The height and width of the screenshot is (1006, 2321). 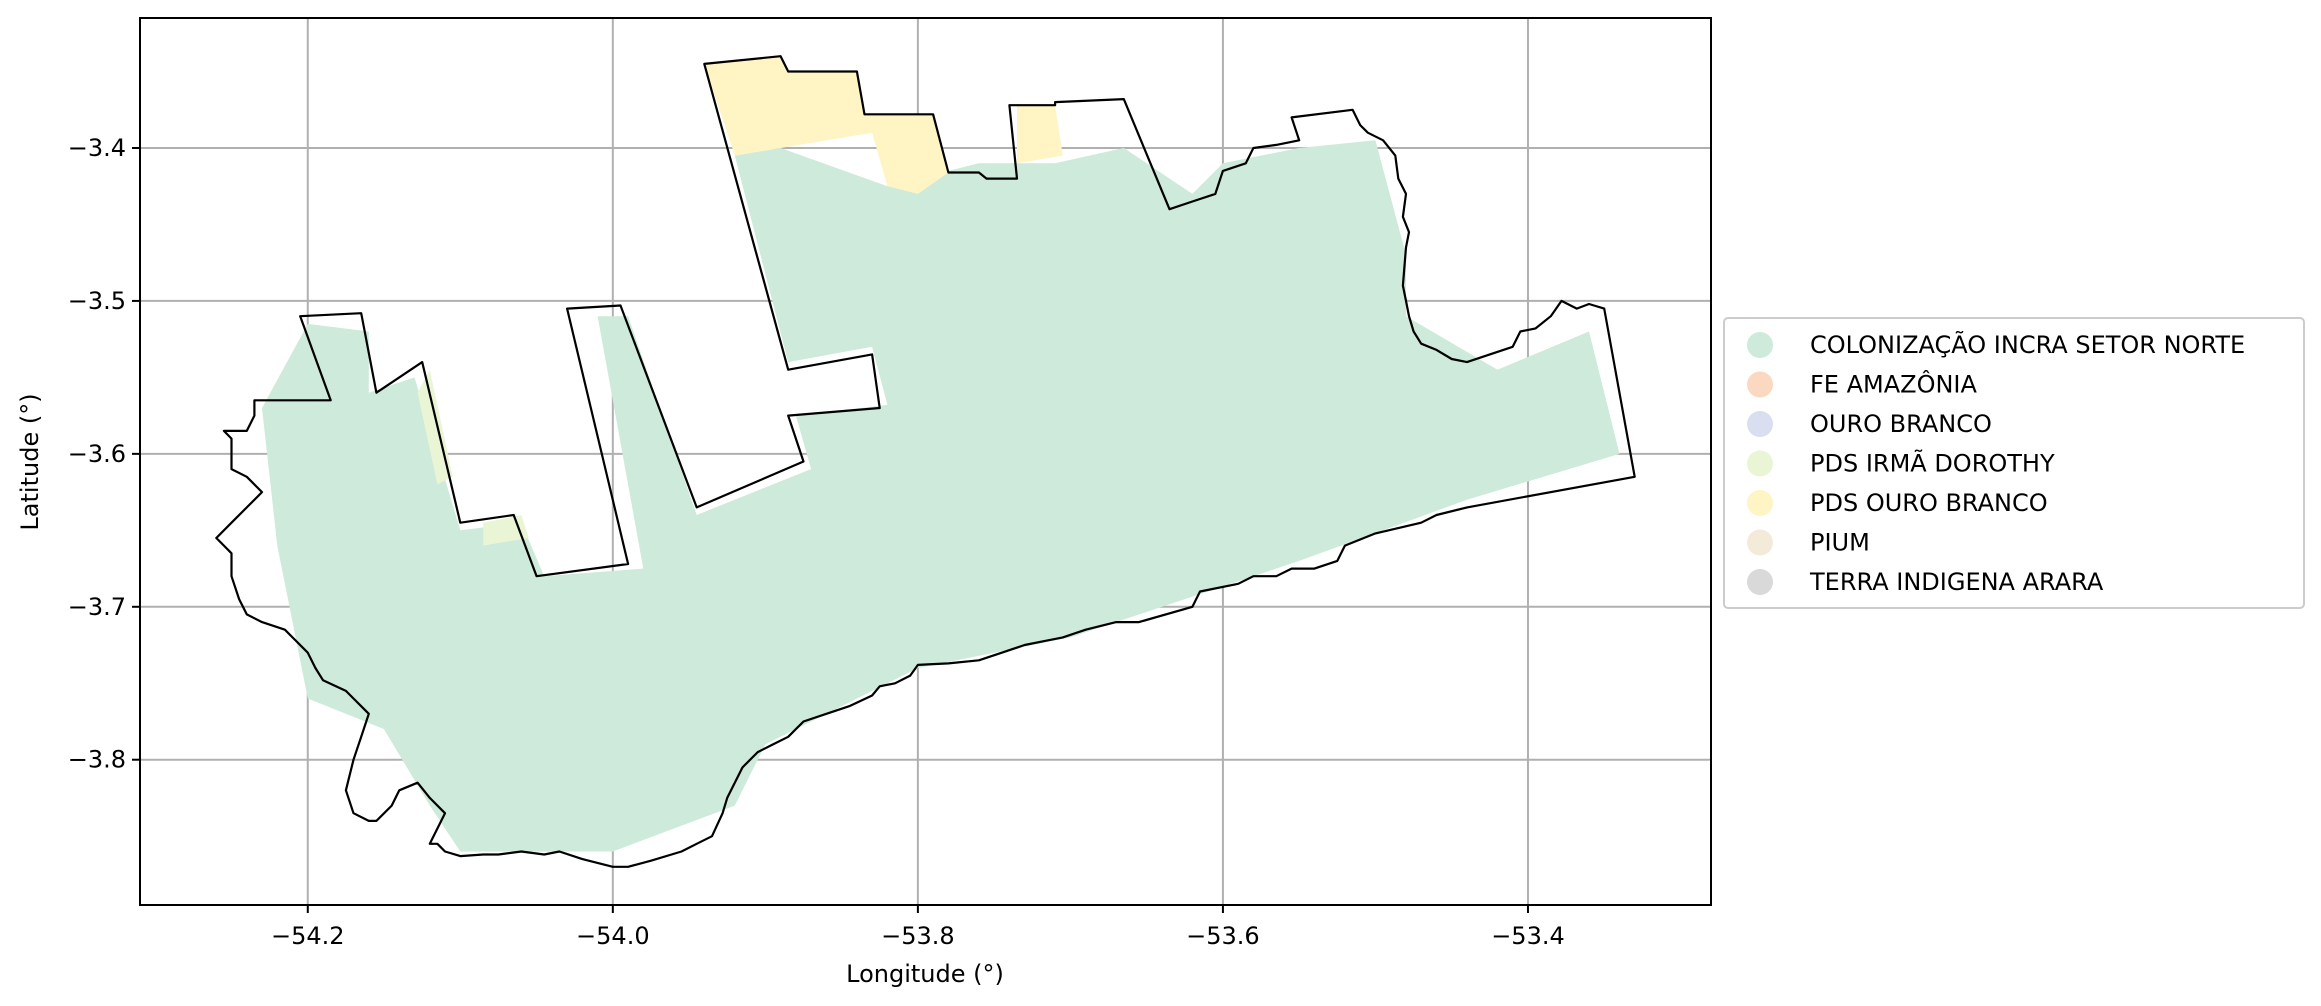 What do you see at coordinates (925, 974) in the screenshot?
I see `x-axis-title: Longitude (°)` at bounding box center [925, 974].